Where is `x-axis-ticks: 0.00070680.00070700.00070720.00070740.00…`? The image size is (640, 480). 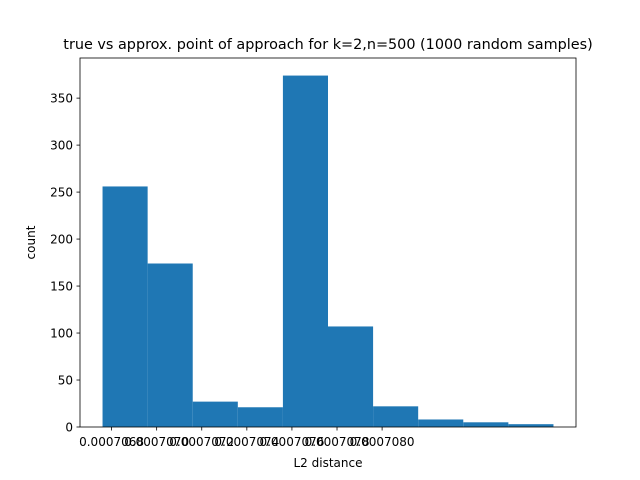 x-axis-ticks: 0.00070680.00070700.00070720.00070740.00… is located at coordinates (247, 438).